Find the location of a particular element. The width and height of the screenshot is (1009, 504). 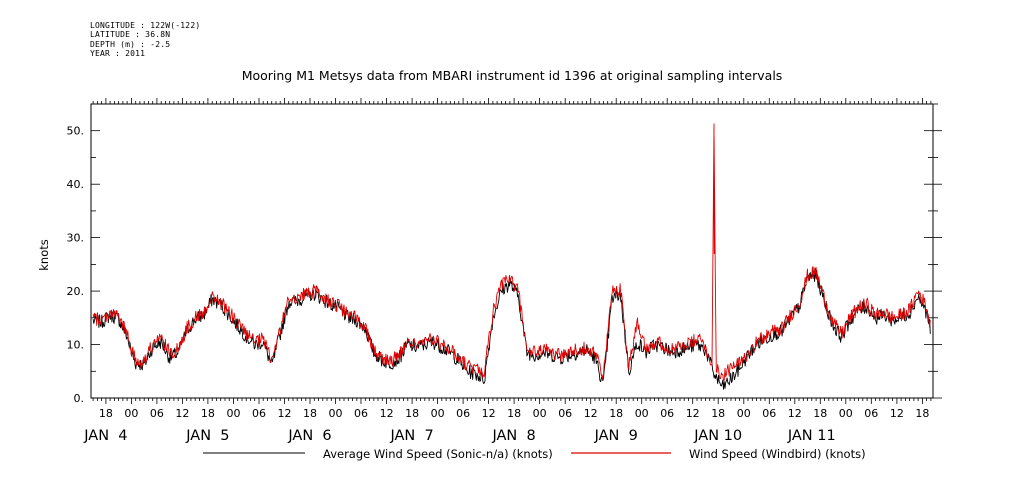

x-day-label: JAN 9 is located at coordinates (616, 436).